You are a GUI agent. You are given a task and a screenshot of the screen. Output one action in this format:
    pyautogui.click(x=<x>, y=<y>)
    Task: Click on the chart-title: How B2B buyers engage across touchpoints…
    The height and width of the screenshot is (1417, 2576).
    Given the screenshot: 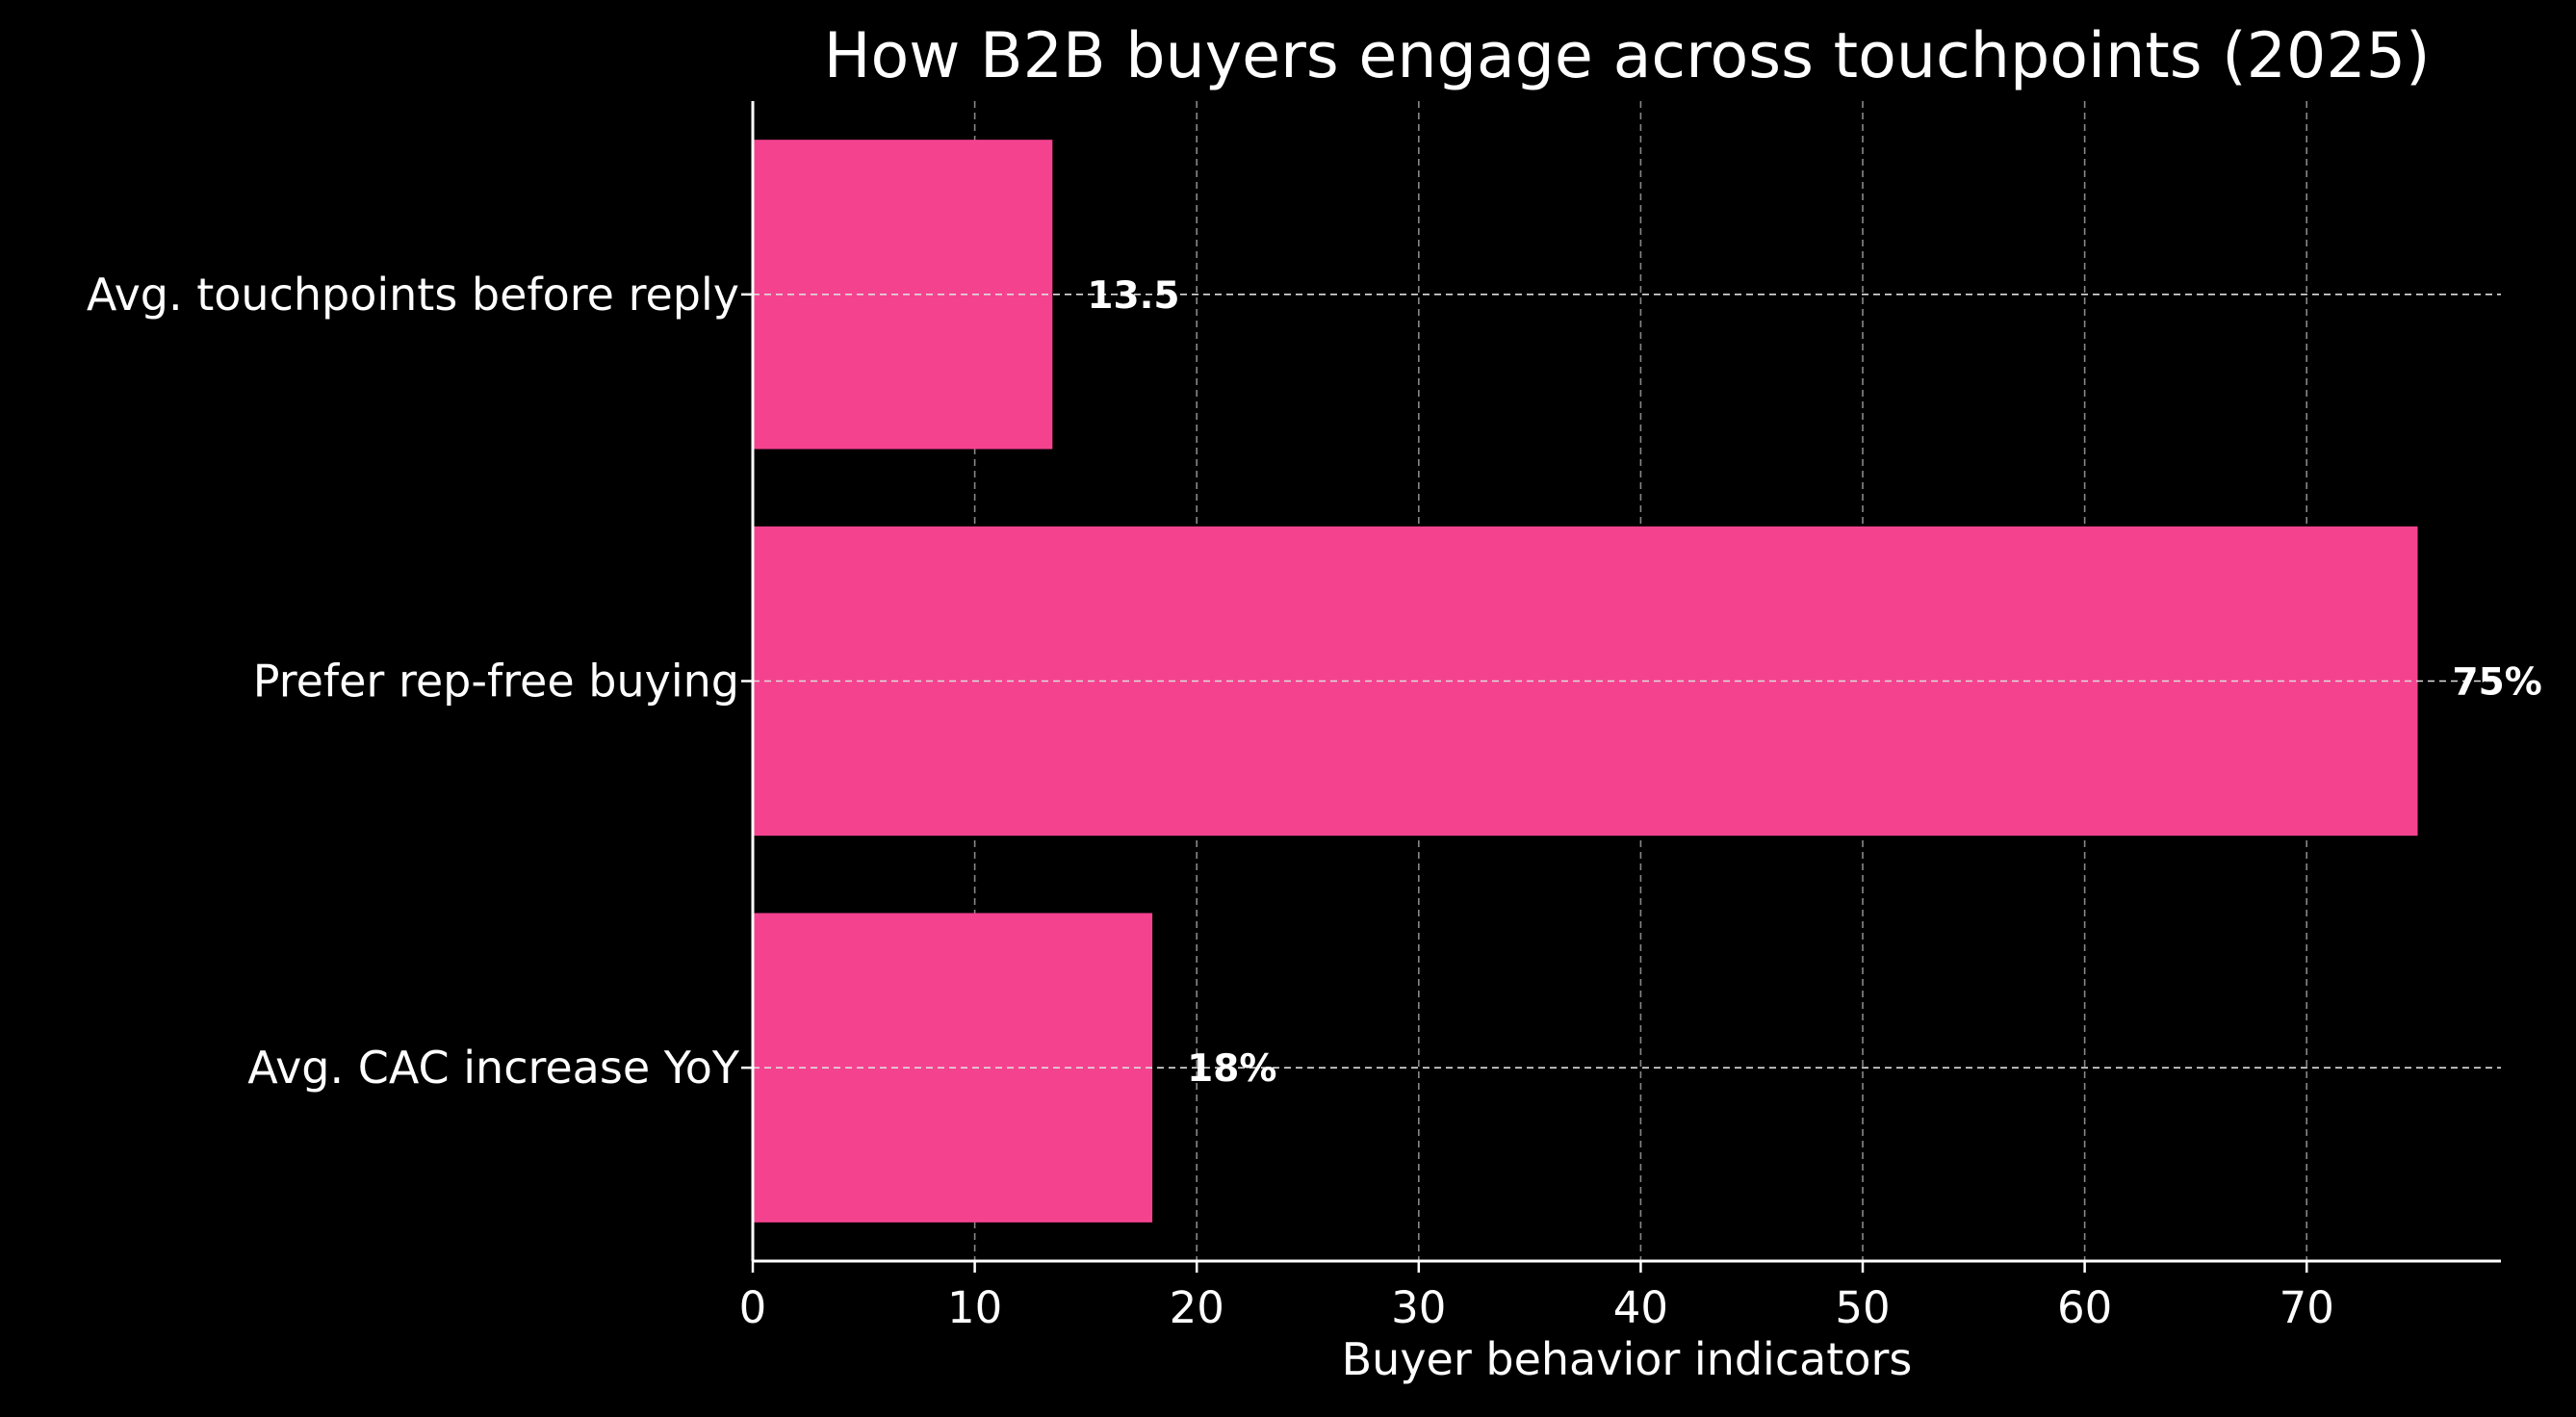 What is the action you would take?
    pyautogui.click(x=1627, y=56)
    